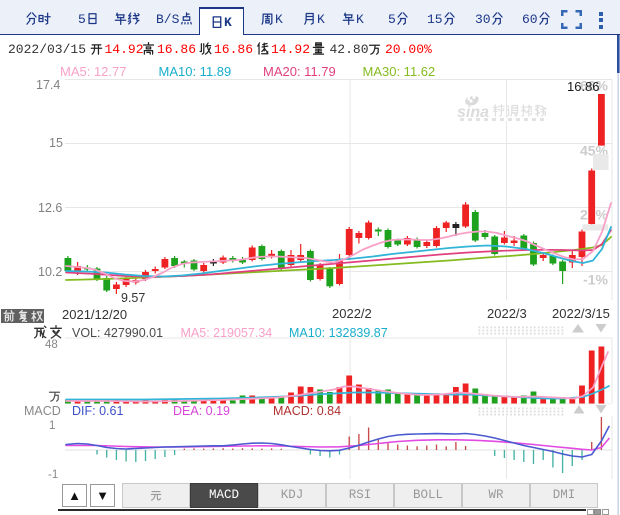 Image resolution: width=620 pixels, height=515 pixels. Describe the element at coordinates (594, 86) in the screenshot. I see `svg-text: 68%` at that location.